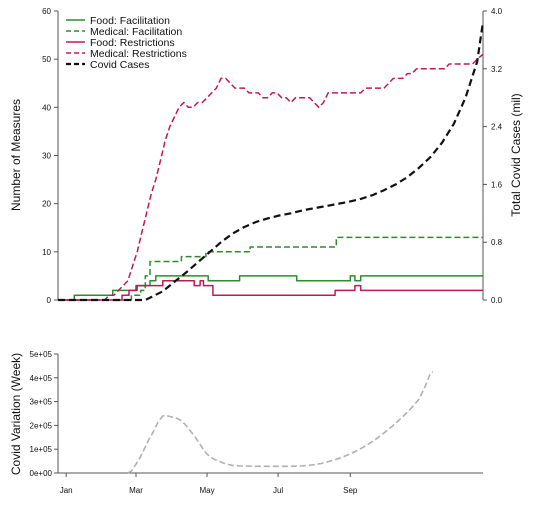 The height and width of the screenshot is (507, 537). What do you see at coordinates (46, 156) in the screenshot?
I see `top-left-tick-label: 30` at bounding box center [46, 156].